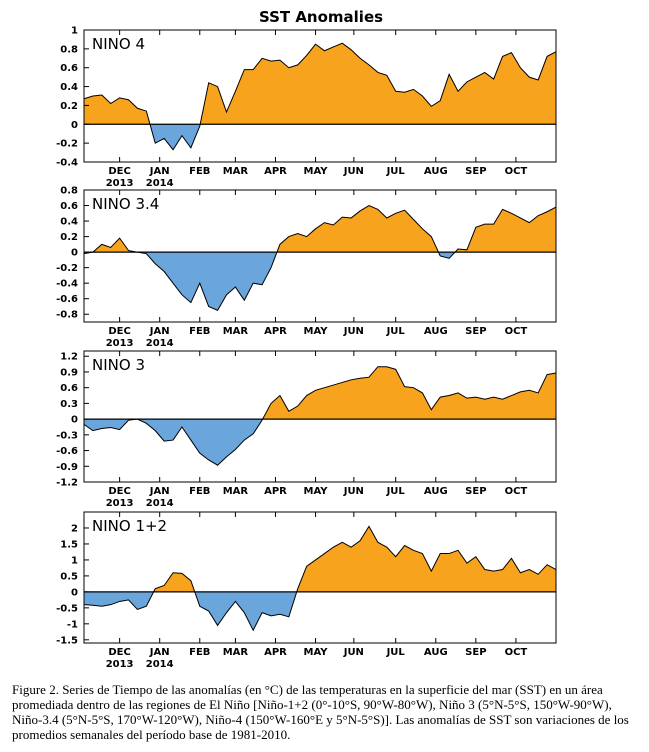 The width and height of the screenshot is (649, 752). Describe the element at coordinates (125, 204) in the screenshot. I see `panel-label: NINO 3.4` at that location.